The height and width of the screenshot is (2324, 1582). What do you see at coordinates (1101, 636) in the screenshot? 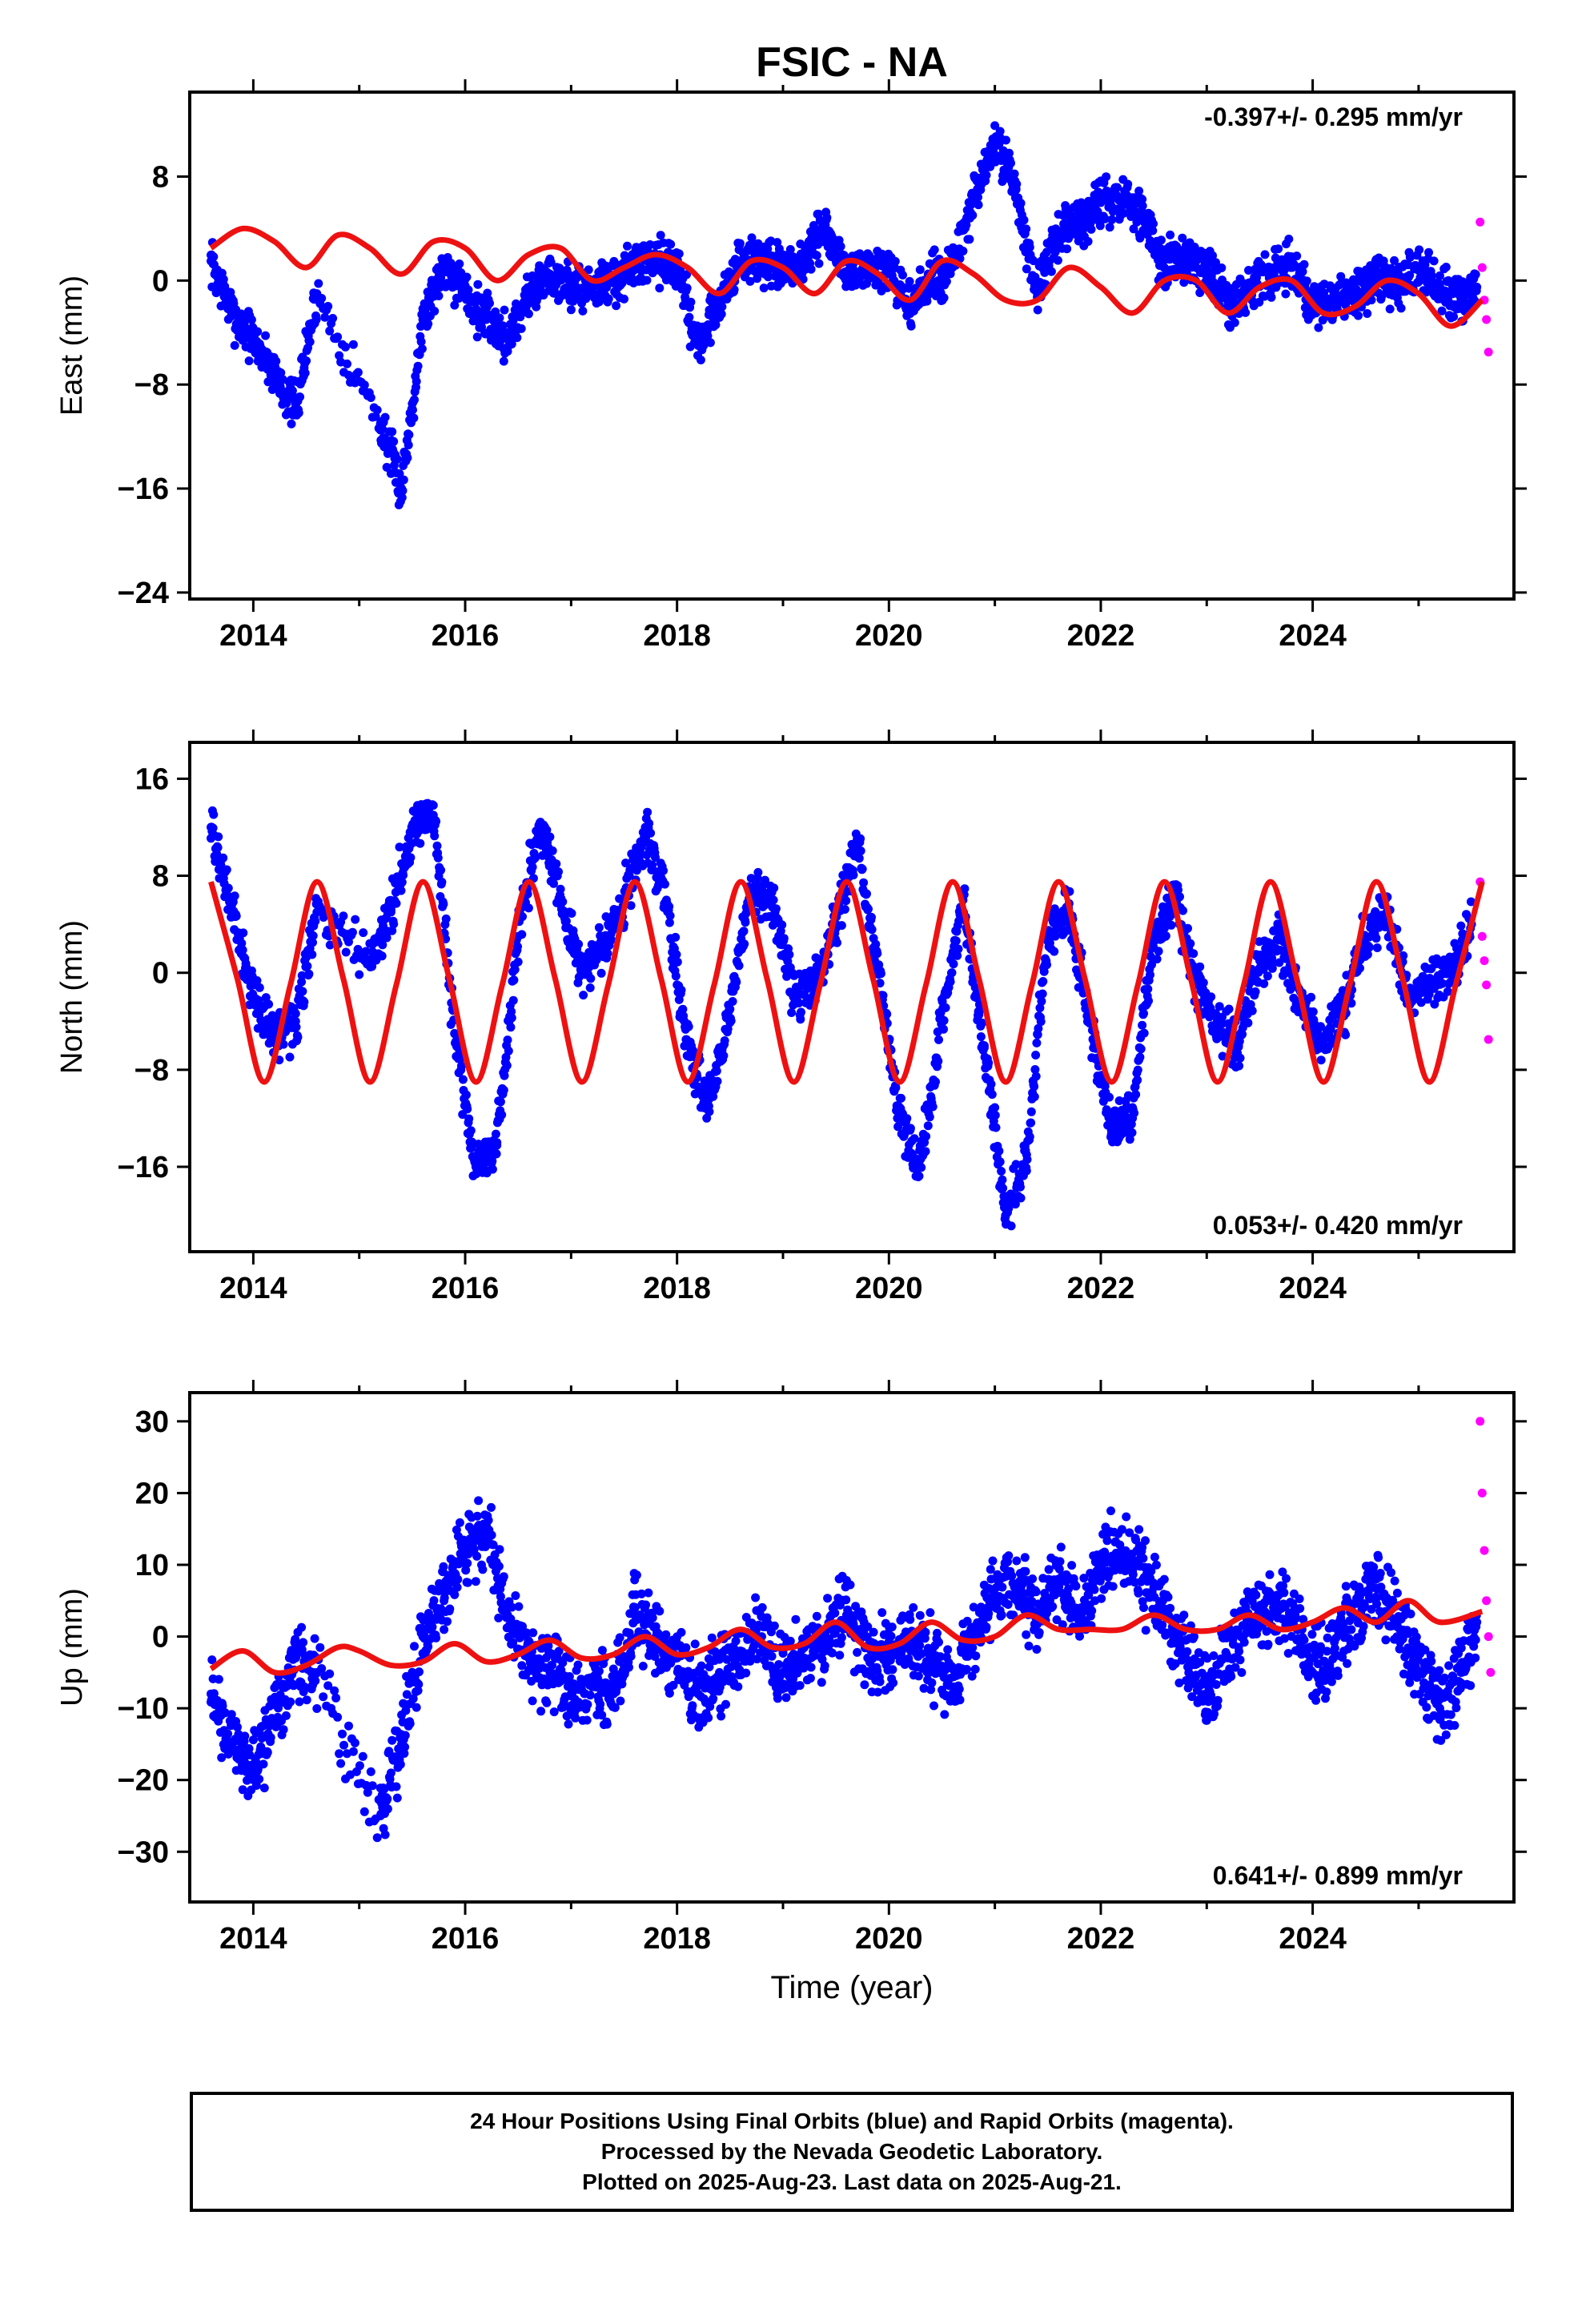
I see `x-tick-label: 2022` at bounding box center [1101, 636].